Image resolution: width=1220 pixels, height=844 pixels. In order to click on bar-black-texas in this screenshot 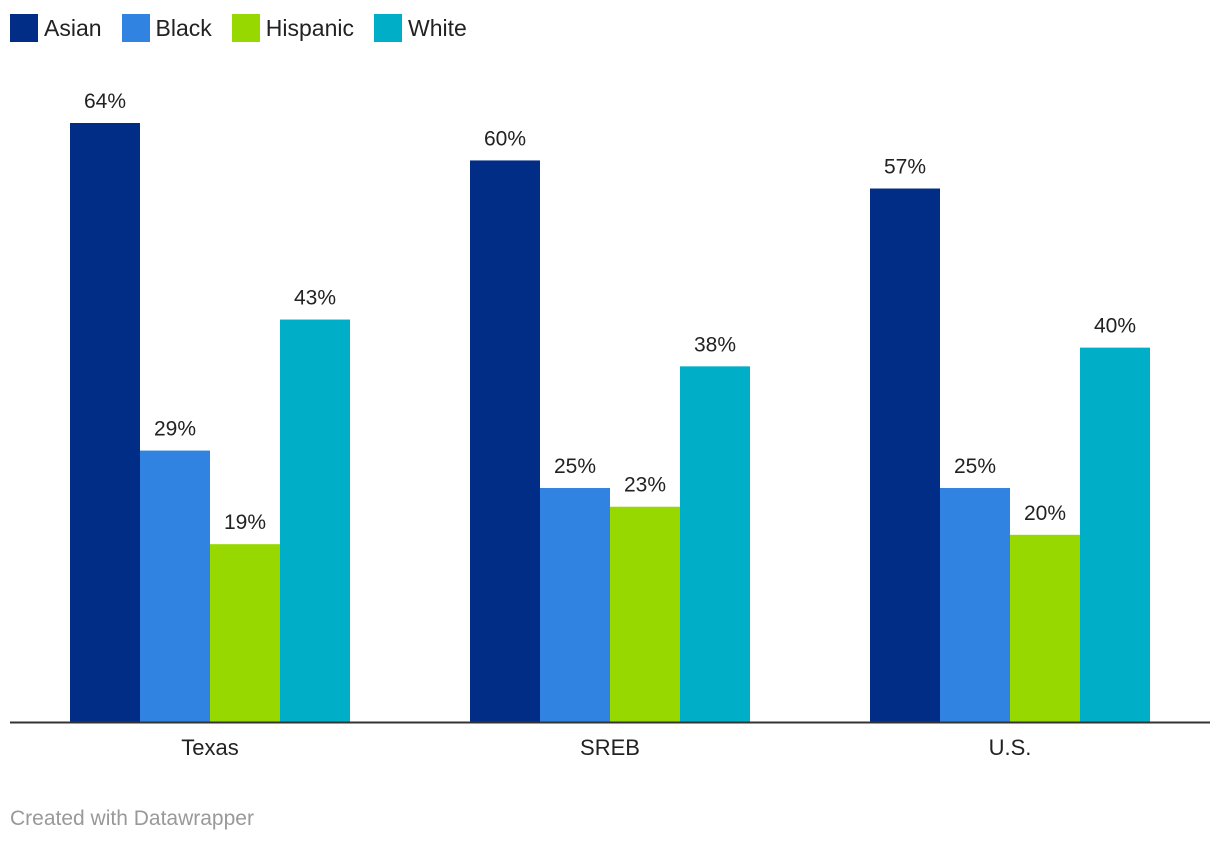, I will do `click(175, 586)`.